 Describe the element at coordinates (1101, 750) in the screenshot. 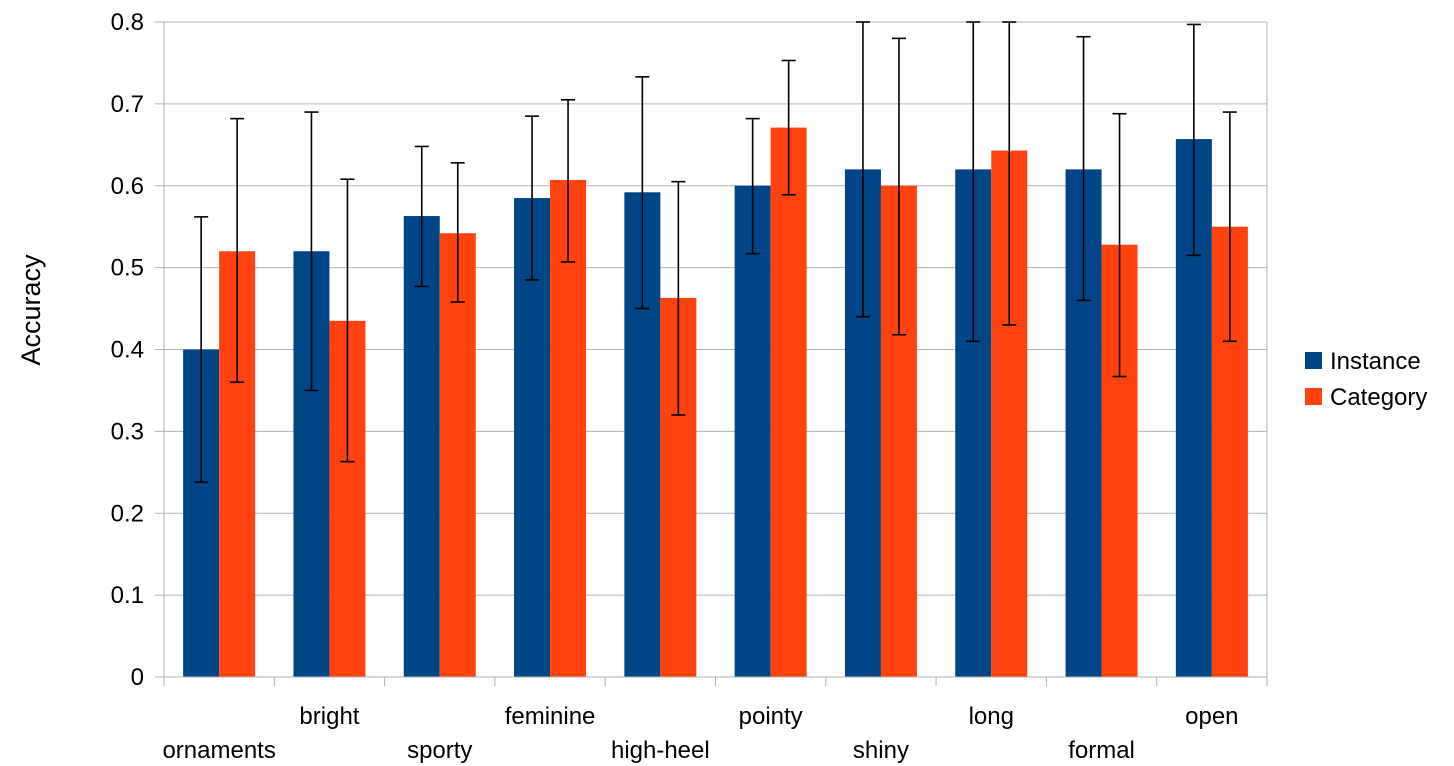

I see `x-tick-label: formal` at that location.